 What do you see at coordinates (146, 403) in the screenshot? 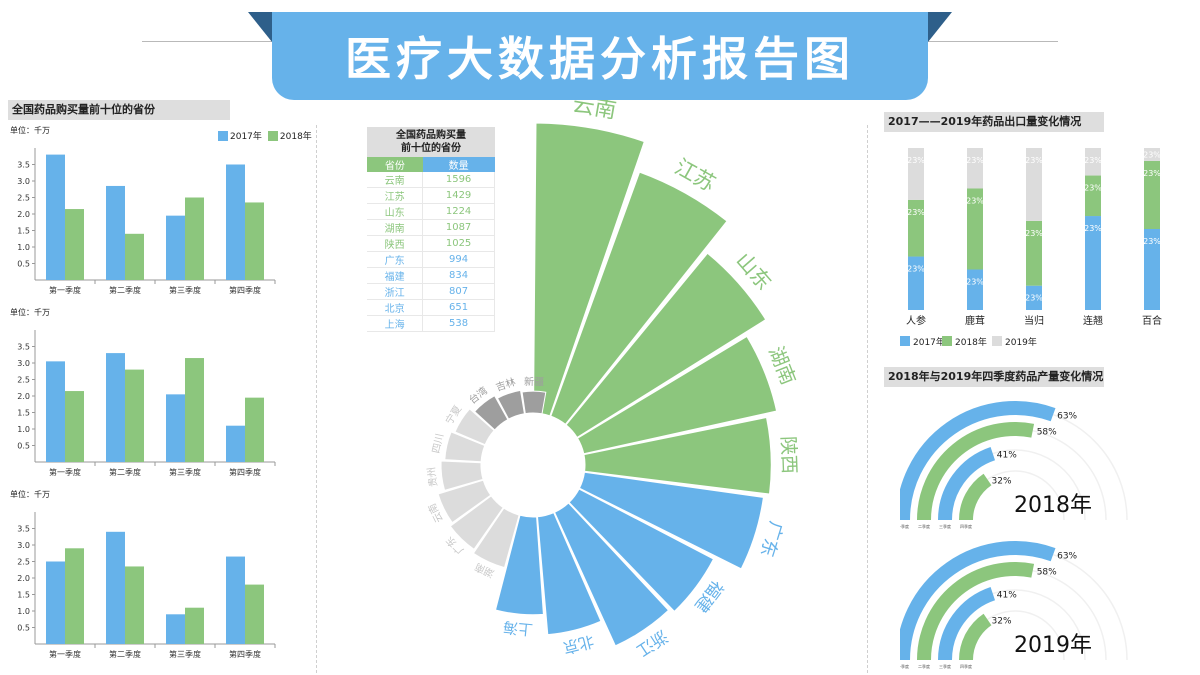
I see `quarterly-bar-chart-2: 0.5 1.0 1.5 2.0 2.5 3.0 3.5 第一季度 第二季度 第三季度 第四季度` at bounding box center [146, 403].